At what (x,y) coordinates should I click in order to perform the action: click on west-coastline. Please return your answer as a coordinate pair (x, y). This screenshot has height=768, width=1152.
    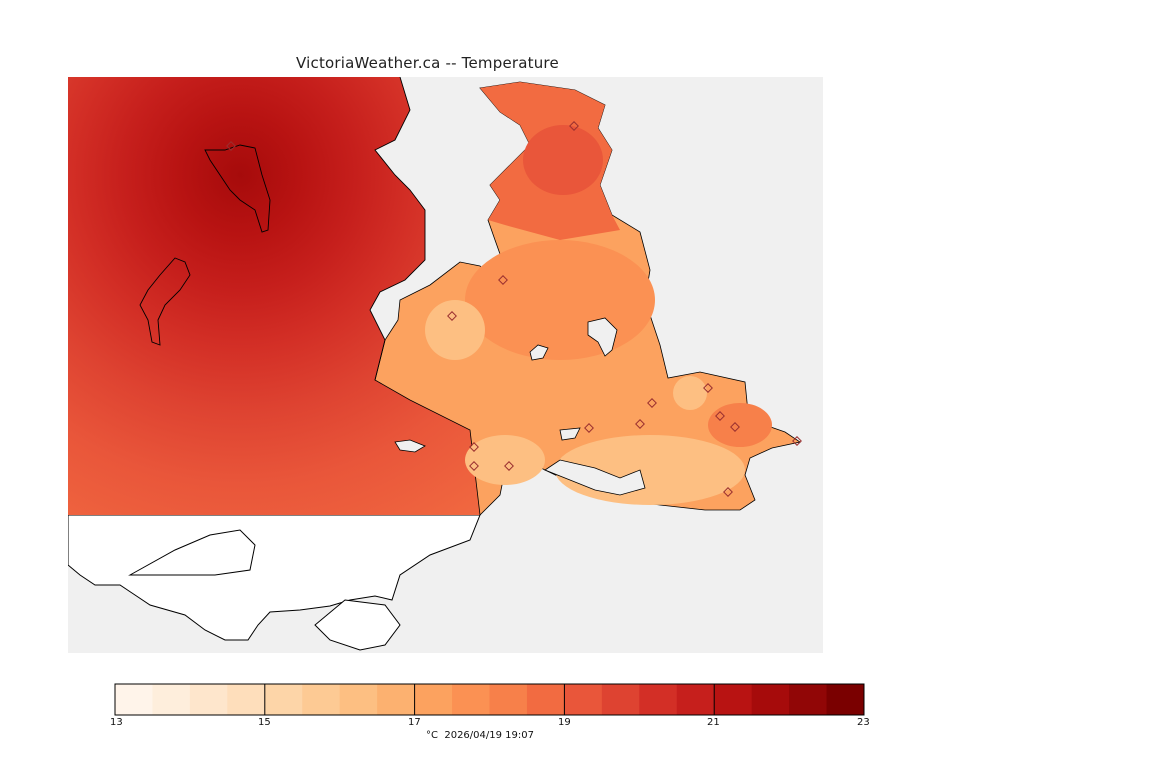
    Looking at the image, I should click on (397, 229).